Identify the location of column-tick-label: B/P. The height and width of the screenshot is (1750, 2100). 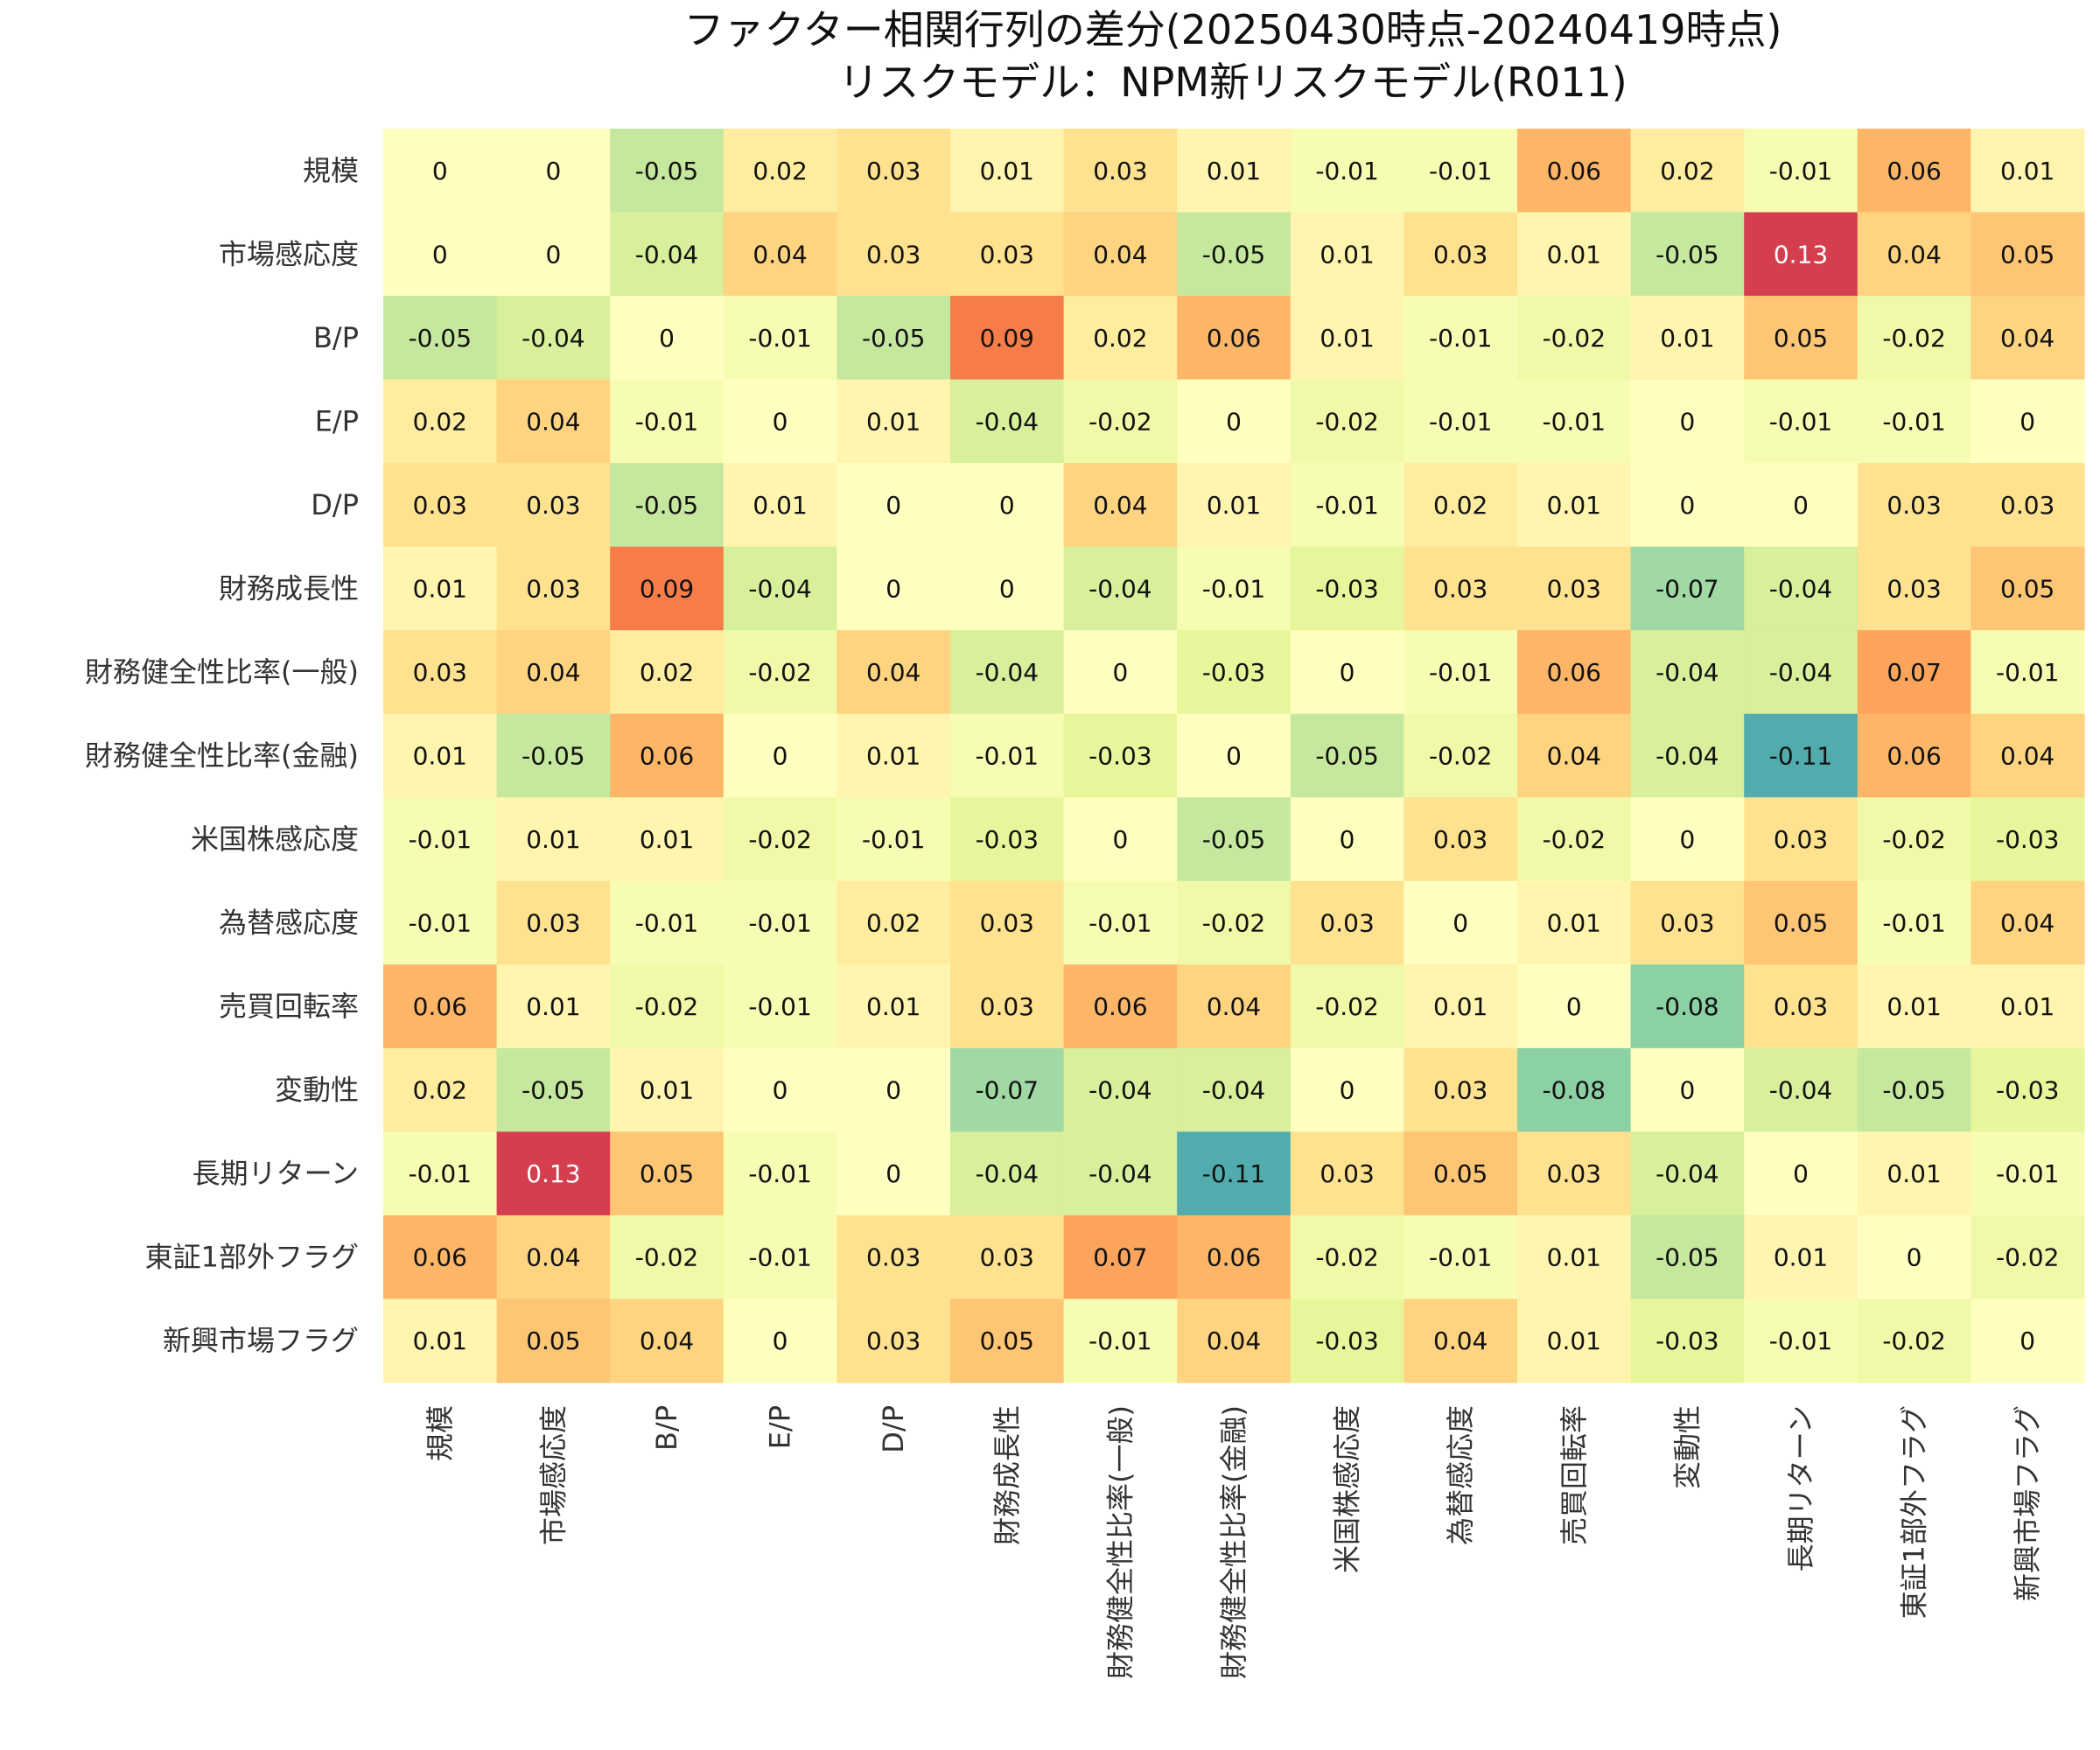
(666, 1428).